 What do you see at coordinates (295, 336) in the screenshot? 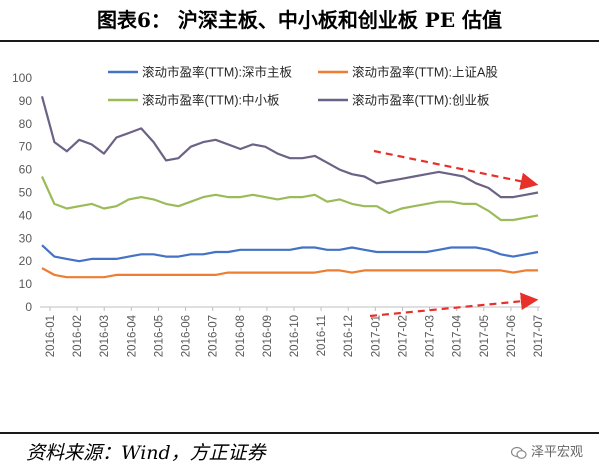
I see `x-tick-label: 2016-10` at bounding box center [295, 336].